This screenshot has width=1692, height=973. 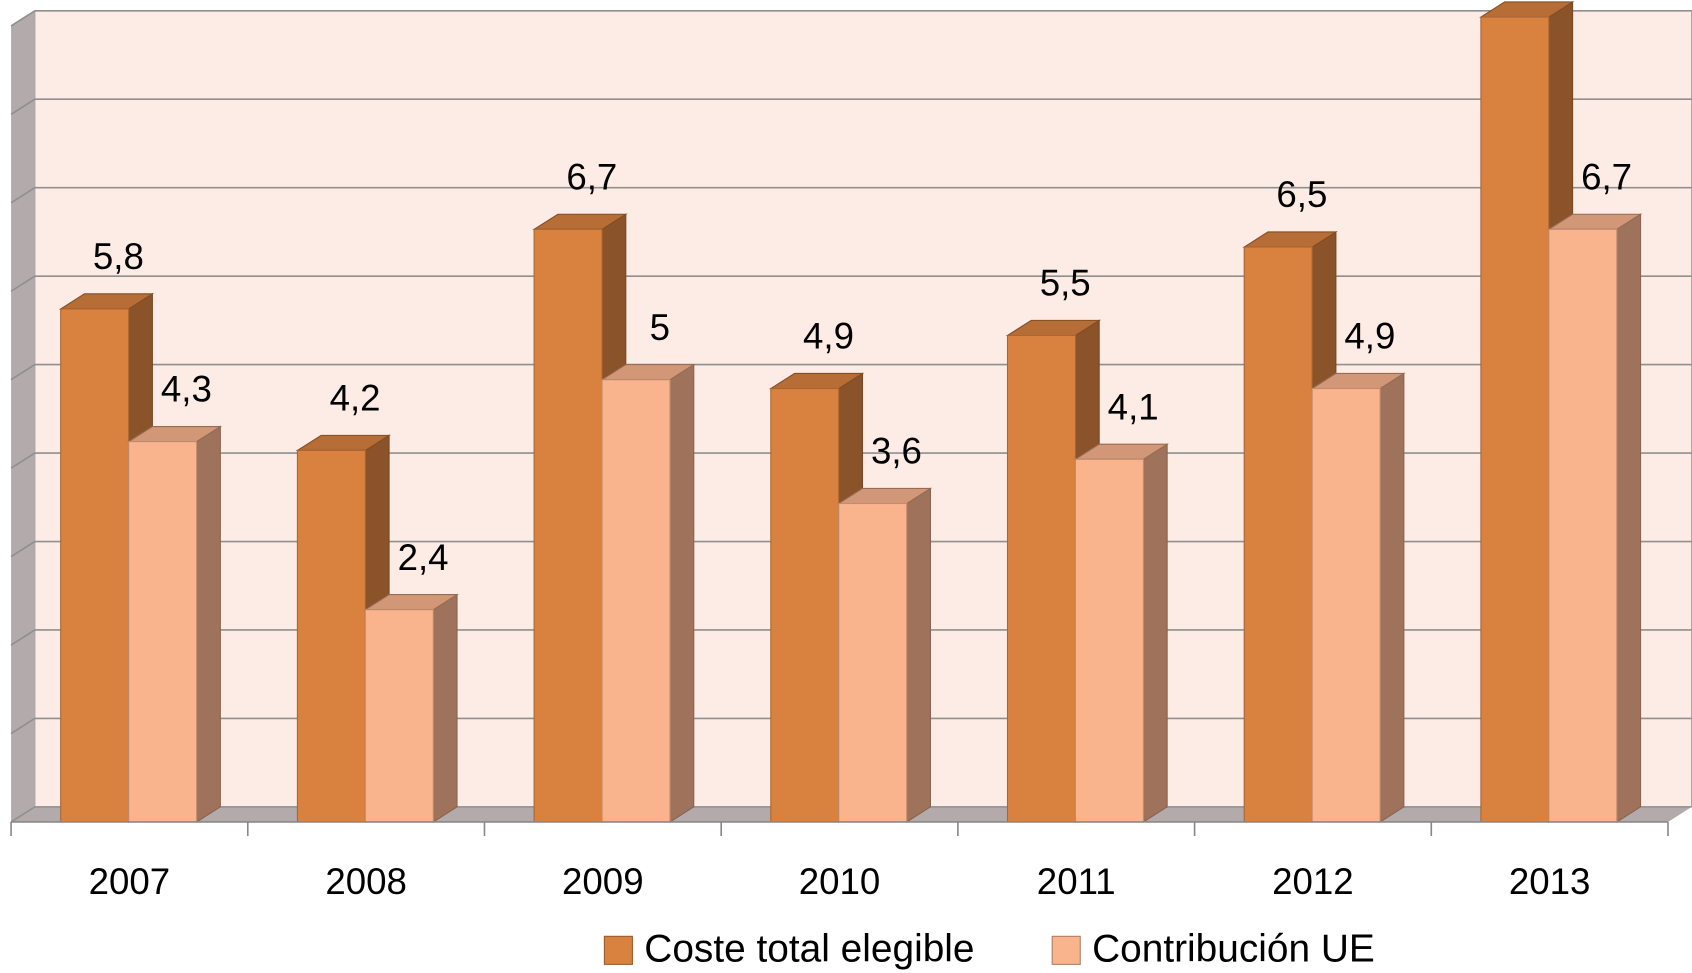 What do you see at coordinates (23, 416) in the screenshot?
I see `side-wall` at bounding box center [23, 416].